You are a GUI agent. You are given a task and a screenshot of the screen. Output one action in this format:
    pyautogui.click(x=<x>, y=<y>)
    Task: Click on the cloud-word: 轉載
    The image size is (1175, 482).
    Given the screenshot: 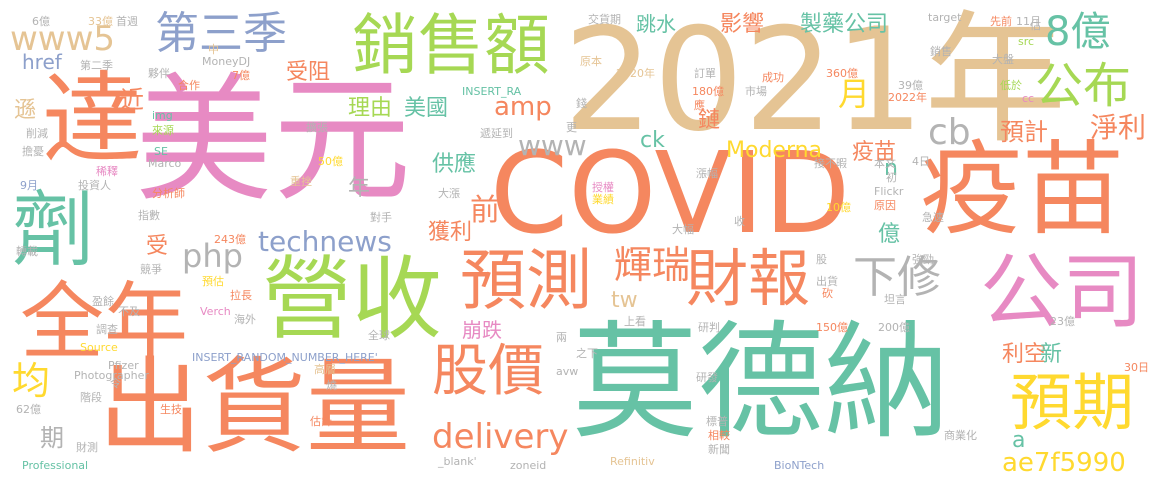 What is the action you would take?
    pyautogui.click(x=27, y=251)
    